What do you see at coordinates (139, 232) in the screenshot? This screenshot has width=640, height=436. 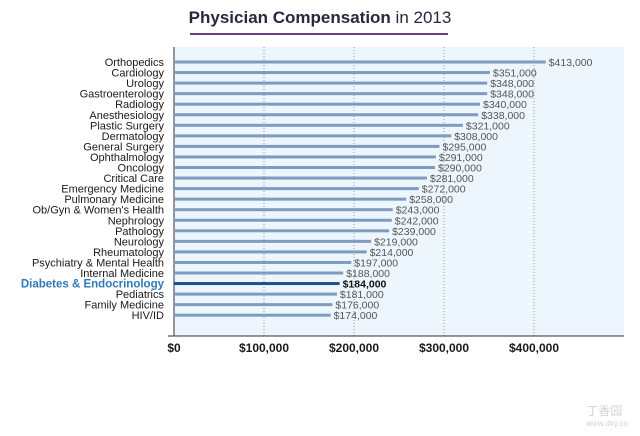 I see `category-label-pathology: Pathology` at bounding box center [139, 232].